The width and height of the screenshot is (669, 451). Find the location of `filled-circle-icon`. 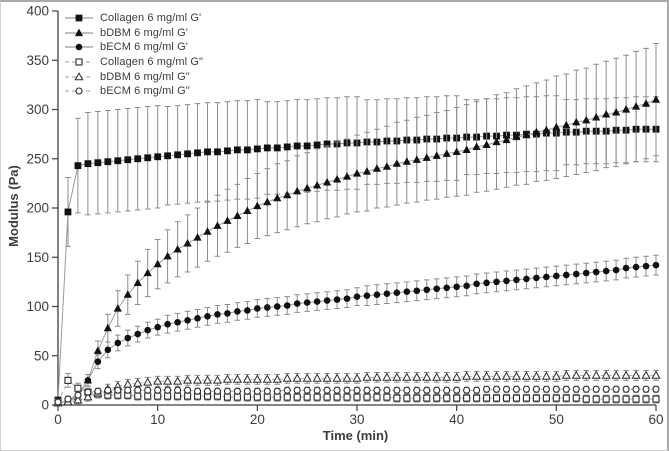

filled-circle-icon is located at coordinates (79, 47).